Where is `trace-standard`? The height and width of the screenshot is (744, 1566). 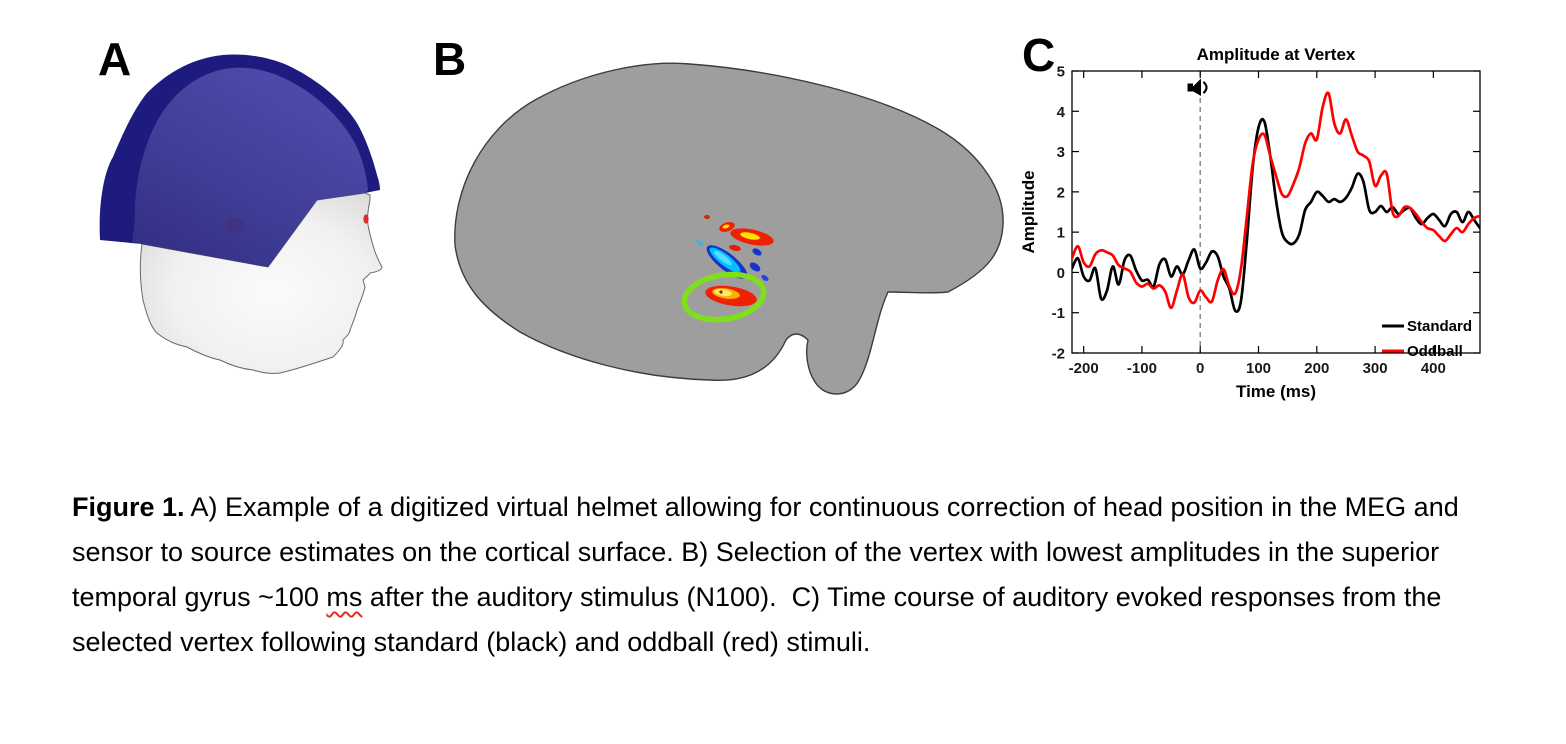 trace-standard is located at coordinates (1276, 215).